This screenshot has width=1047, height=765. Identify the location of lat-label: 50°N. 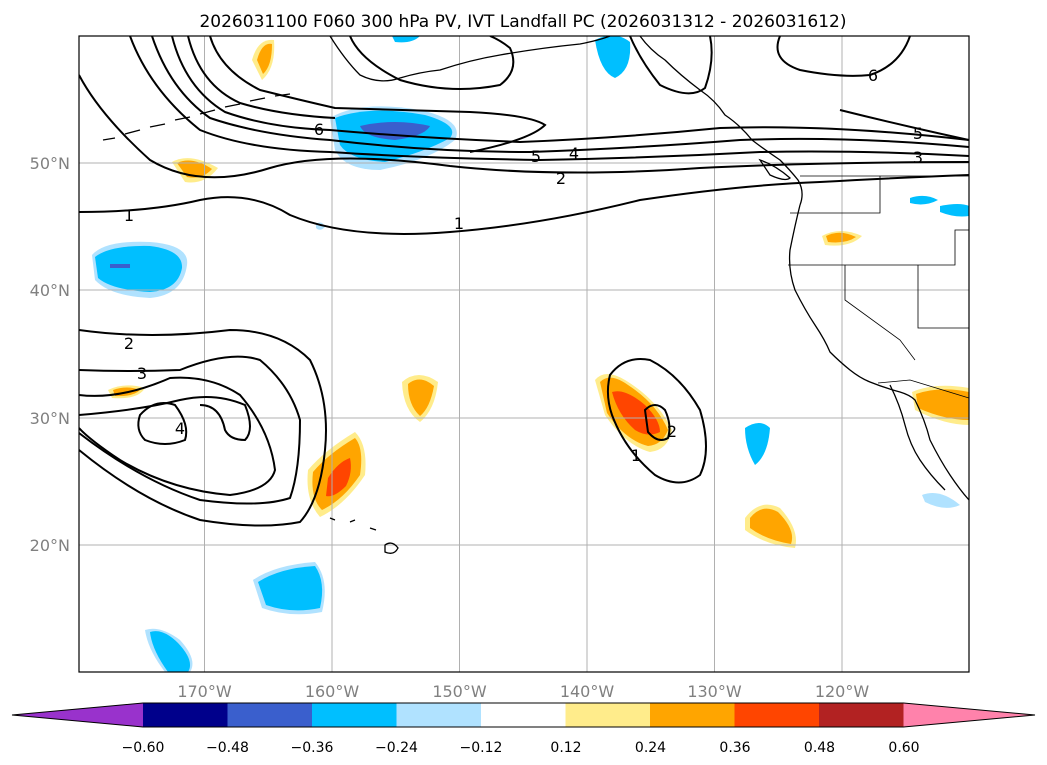
(50, 163).